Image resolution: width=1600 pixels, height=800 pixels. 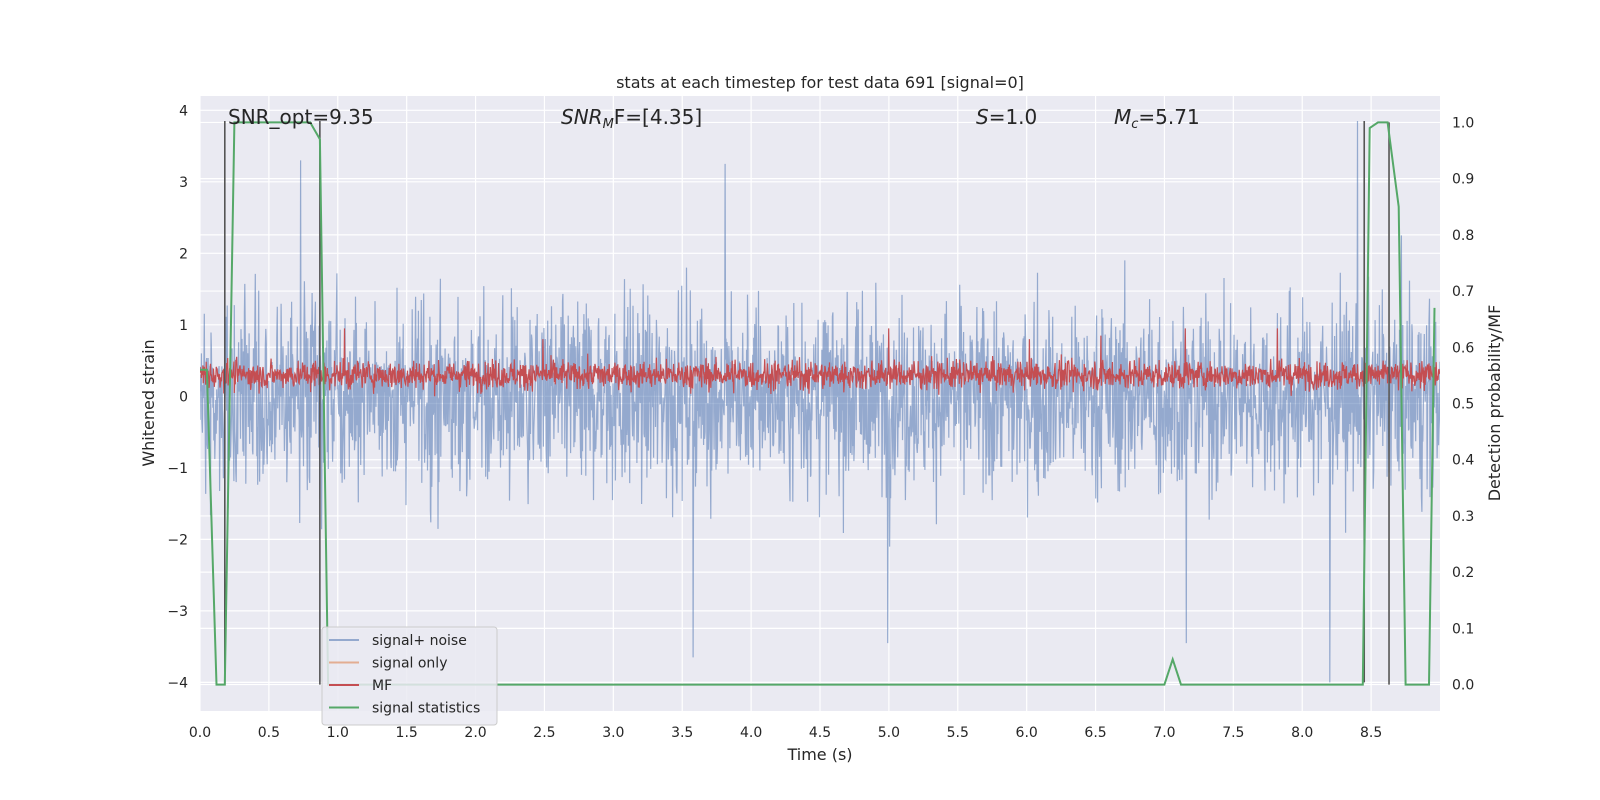 I want to click on y2-tick-label: 1.0, so click(x=1463, y=123).